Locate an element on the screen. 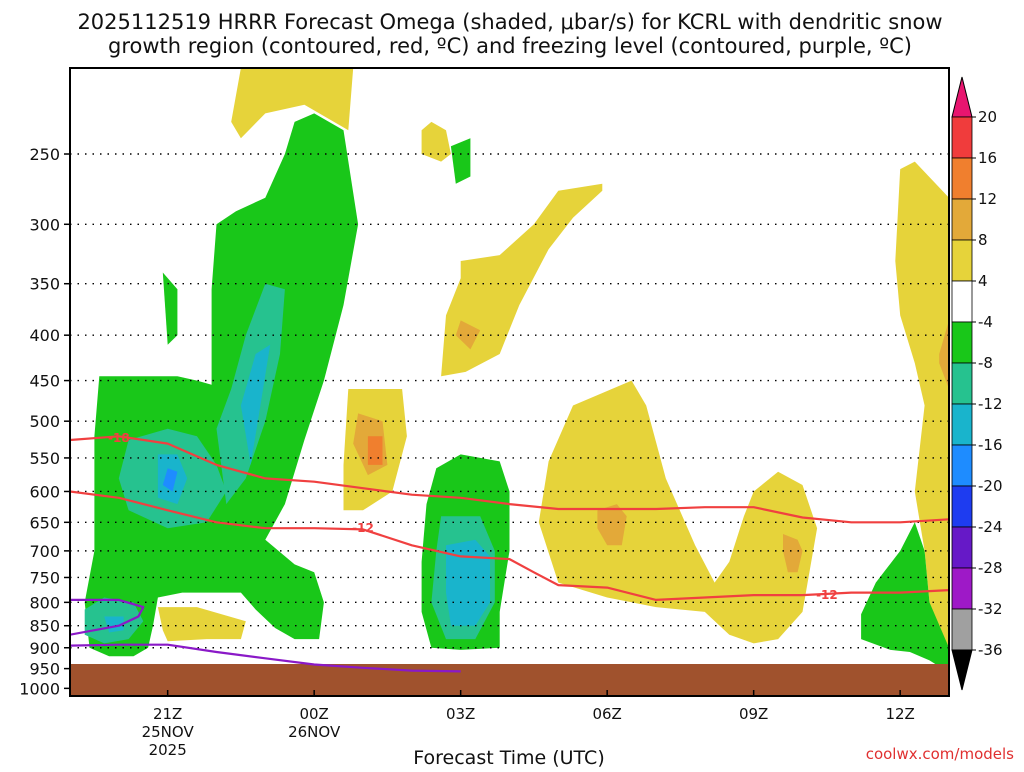 The width and height of the screenshot is (1024, 772). x-tick-label: 00Z is located at coordinates (313, 714).